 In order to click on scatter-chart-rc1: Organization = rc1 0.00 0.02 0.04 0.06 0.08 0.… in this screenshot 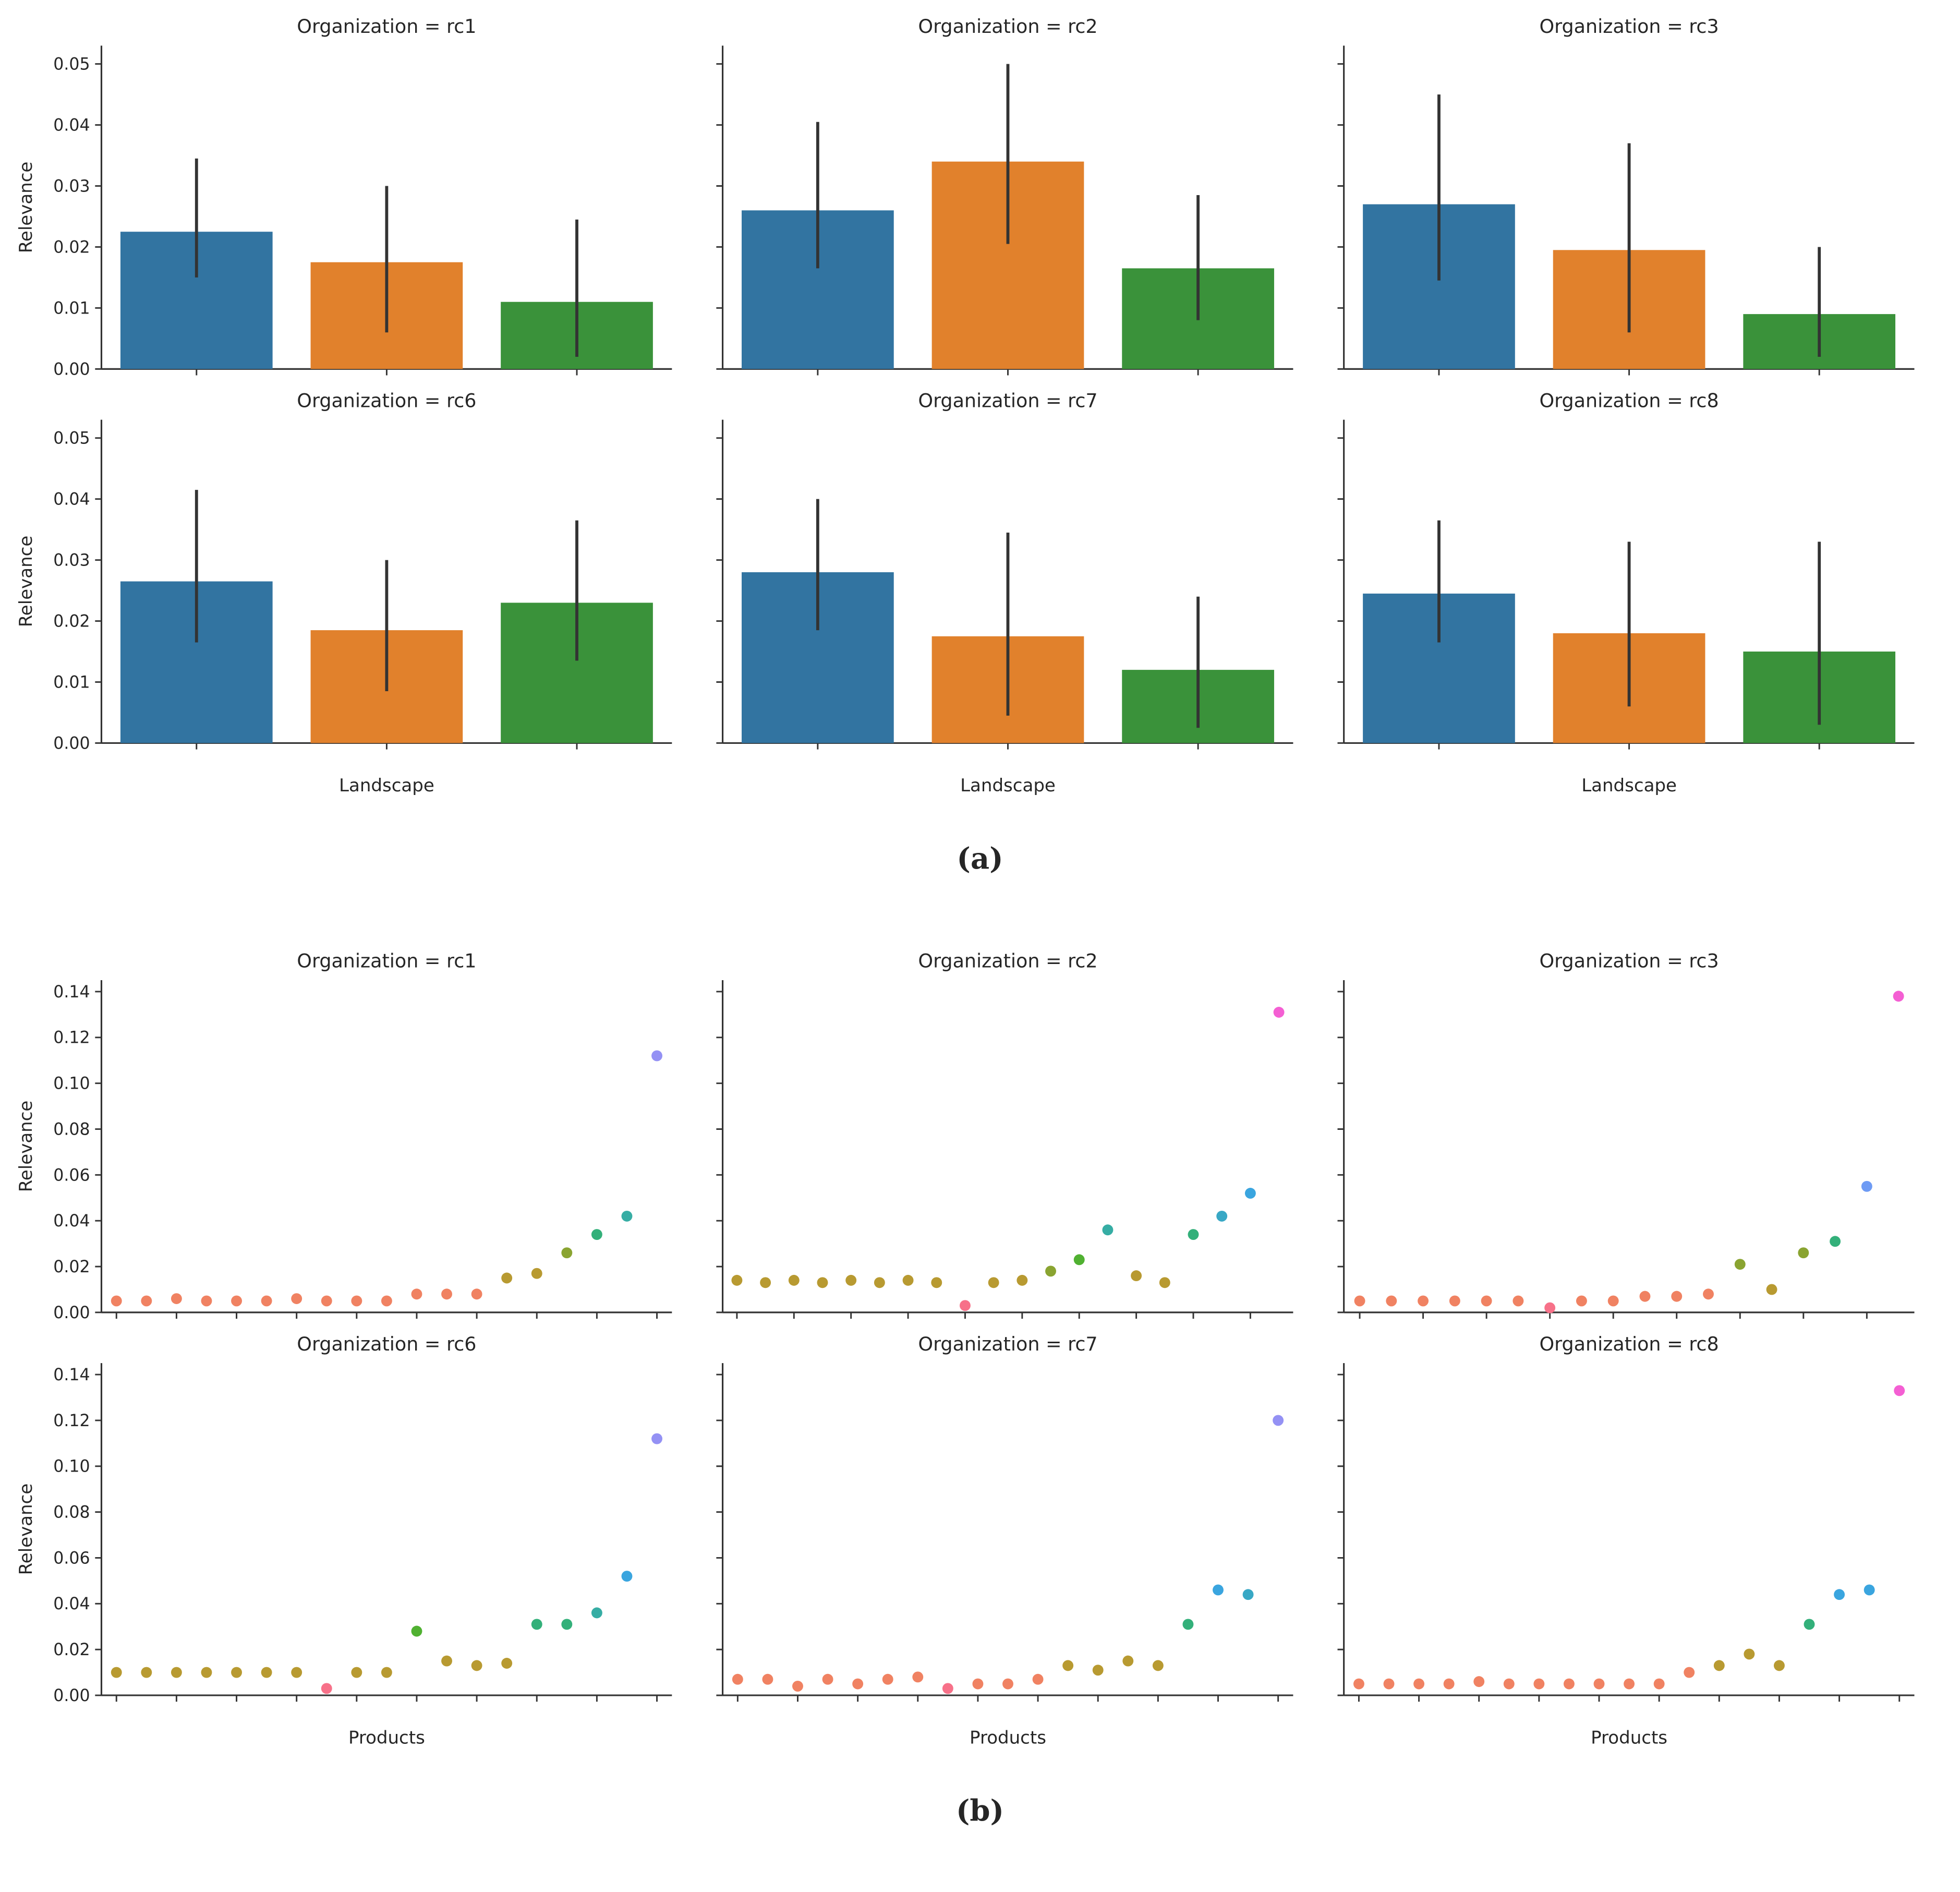, I will do `click(344, 1136)`.